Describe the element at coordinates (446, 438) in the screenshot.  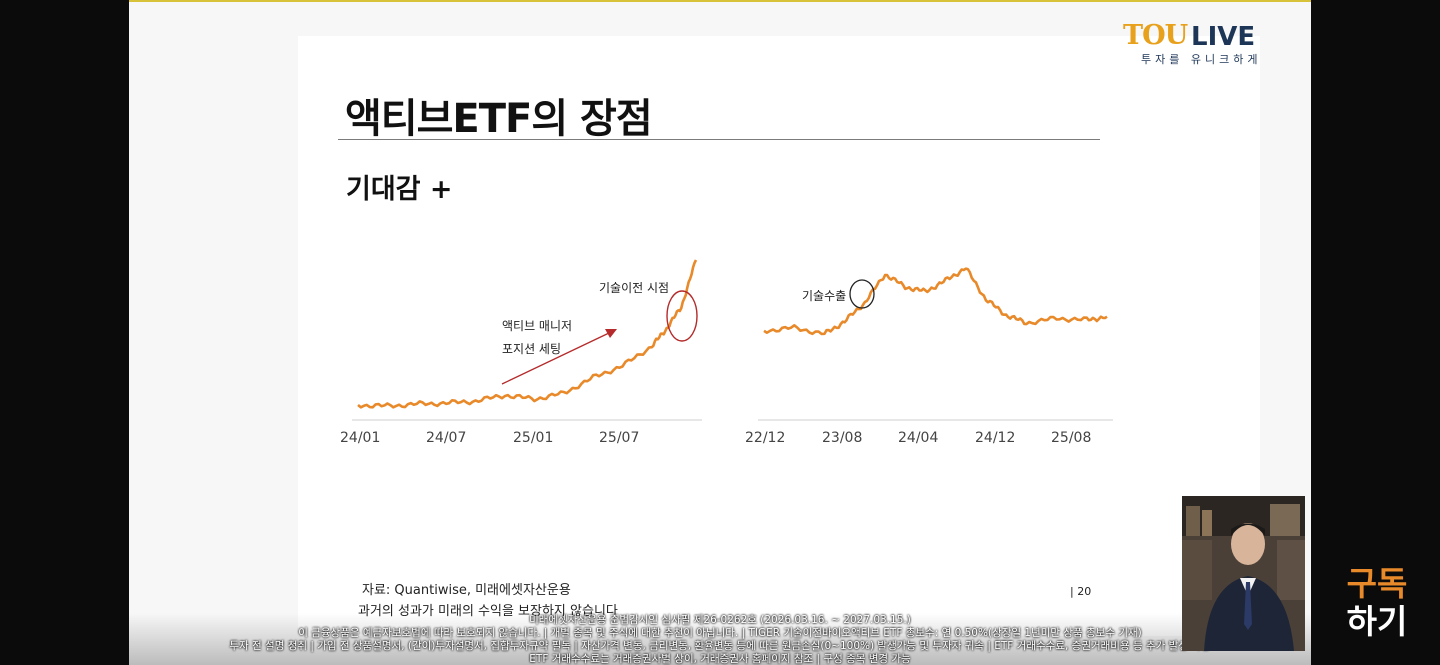
I see `x-tick: 24/07` at that location.